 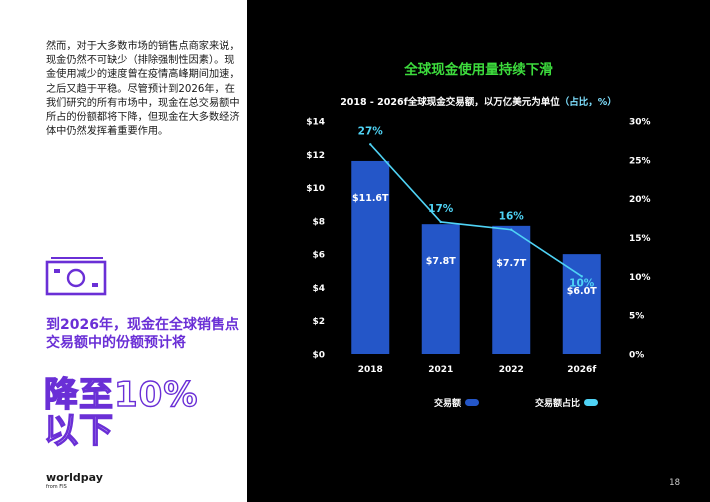 What do you see at coordinates (318, 256) in the screenshot?
I see `y-left-tick-label: $6` at bounding box center [318, 256].